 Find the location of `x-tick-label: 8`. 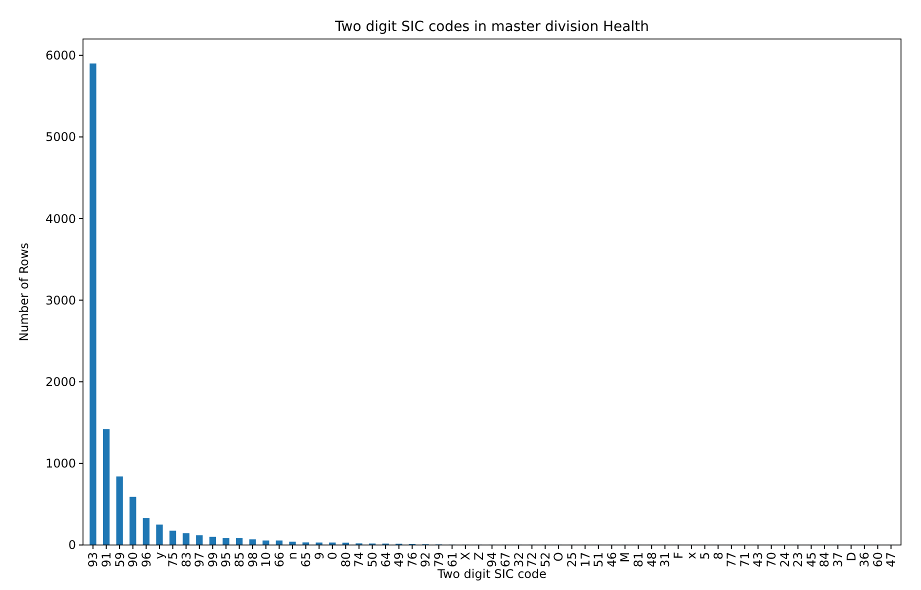

x-tick-label: 8 is located at coordinates (718, 556).